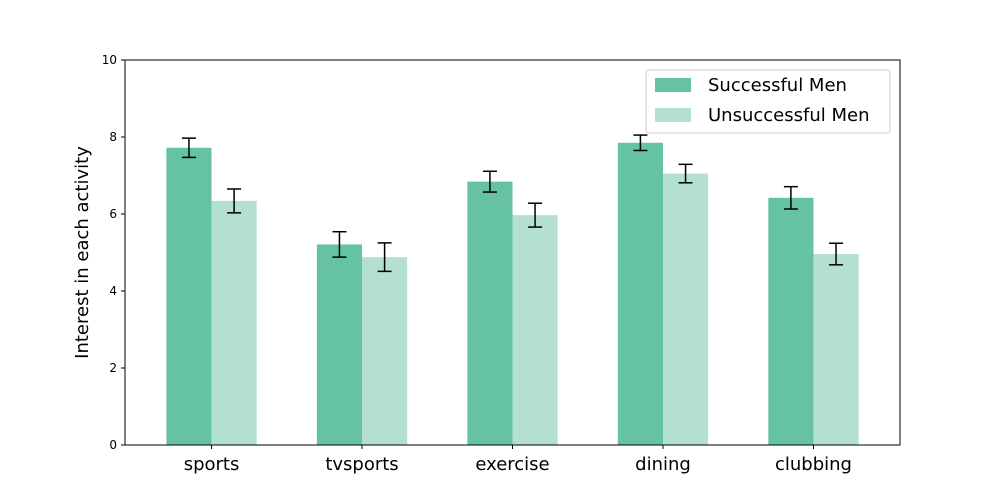 The image size is (1000, 500). Describe the element at coordinates (113, 445) in the screenshot. I see `y-tick-label: 0` at that location.